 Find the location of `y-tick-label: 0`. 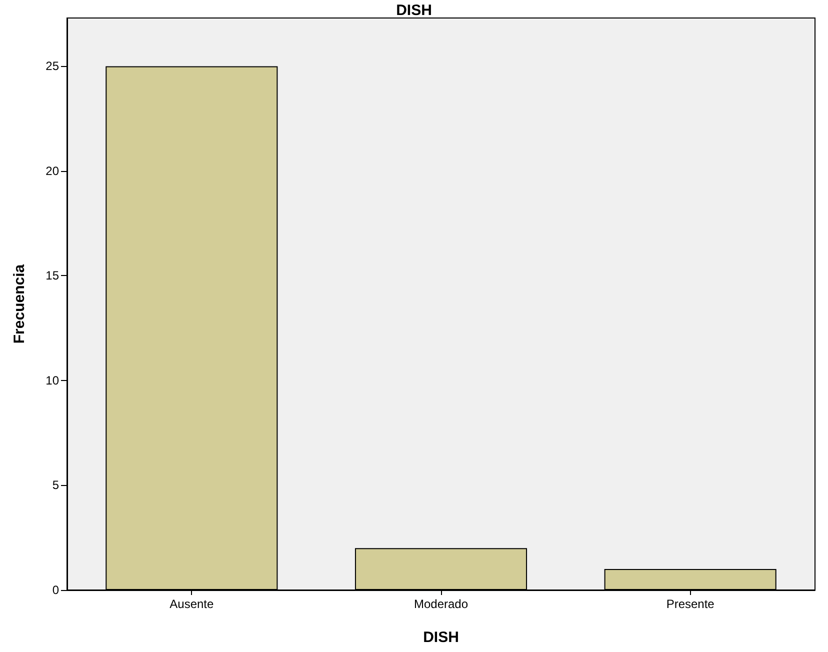

y-tick-label: 0 is located at coordinates (56, 590).